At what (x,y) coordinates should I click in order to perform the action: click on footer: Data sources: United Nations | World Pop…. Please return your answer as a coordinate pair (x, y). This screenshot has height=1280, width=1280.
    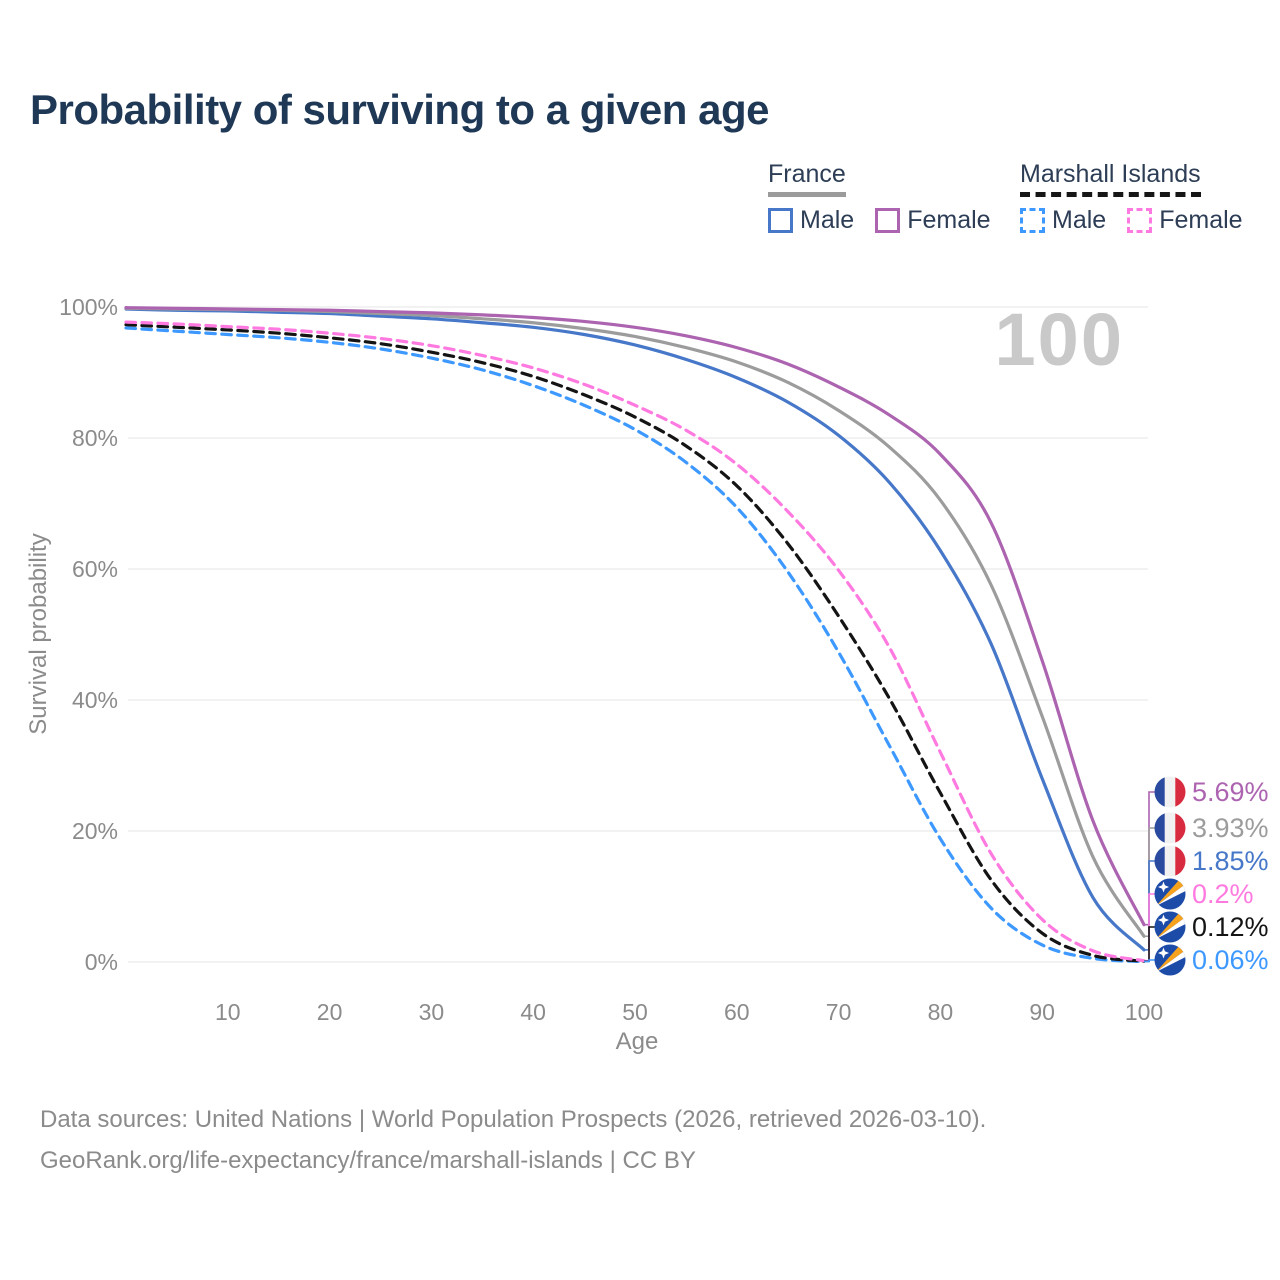
    Looking at the image, I should click on (513, 1140).